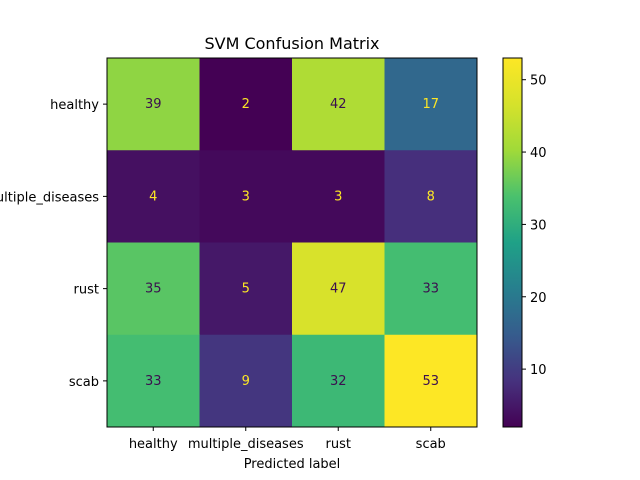 This screenshot has width=640, height=480. I want to click on colorbar-tick-label: 20, so click(538, 298).